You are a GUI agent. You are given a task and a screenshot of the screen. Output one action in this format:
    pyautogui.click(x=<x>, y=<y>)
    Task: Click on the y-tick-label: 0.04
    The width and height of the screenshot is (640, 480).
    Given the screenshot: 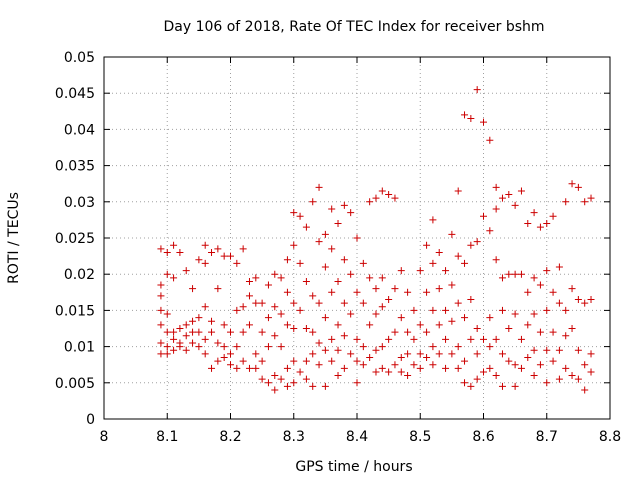 What is the action you would take?
    pyautogui.click(x=79, y=130)
    